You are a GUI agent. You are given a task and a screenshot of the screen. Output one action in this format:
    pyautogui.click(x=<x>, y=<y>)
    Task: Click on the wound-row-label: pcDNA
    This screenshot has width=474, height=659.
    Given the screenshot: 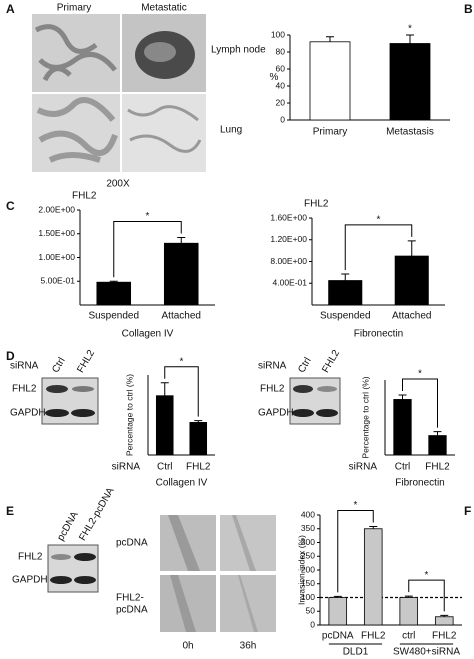 What is the action you would take?
    pyautogui.click(x=132, y=543)
    